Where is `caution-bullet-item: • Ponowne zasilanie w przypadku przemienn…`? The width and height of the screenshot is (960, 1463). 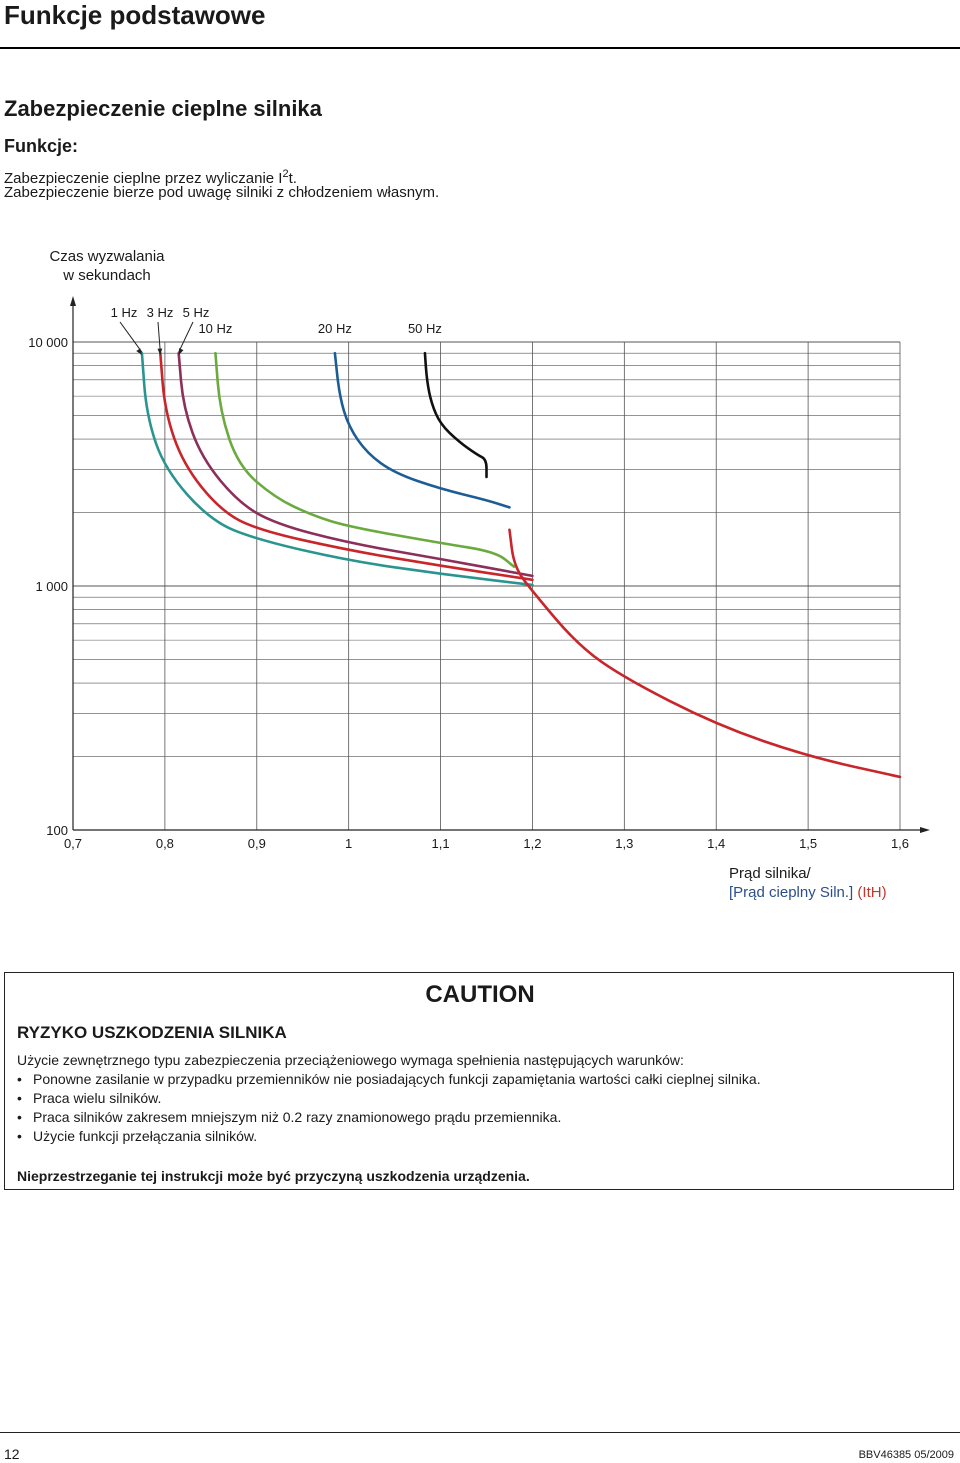
caution-bullet-item: • Ponowne zasilanie w przypadku przemienn… is located at coordinates (389, 1079).